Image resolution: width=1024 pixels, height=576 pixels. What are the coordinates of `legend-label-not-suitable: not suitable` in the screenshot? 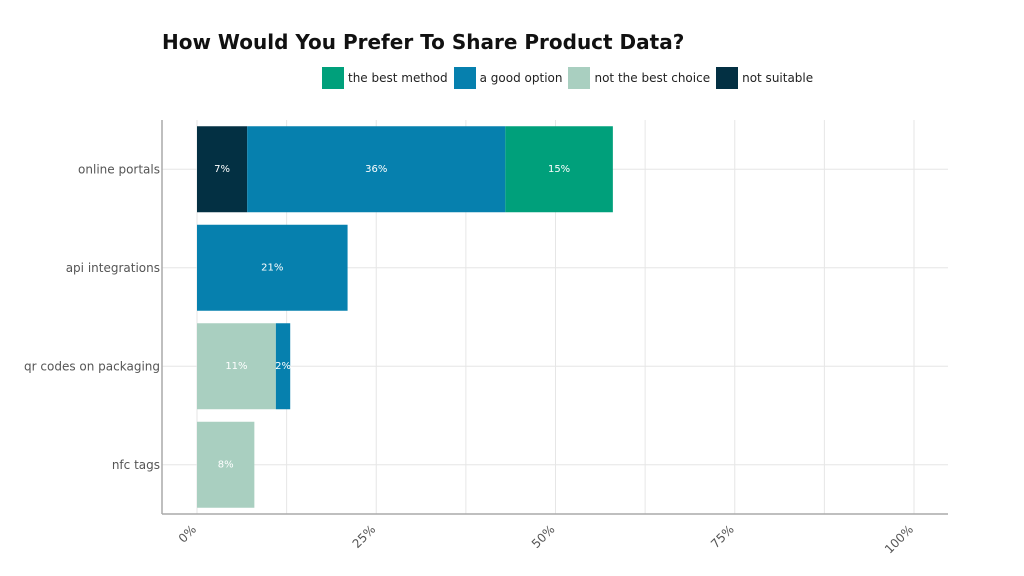 It's located at (778, 78).